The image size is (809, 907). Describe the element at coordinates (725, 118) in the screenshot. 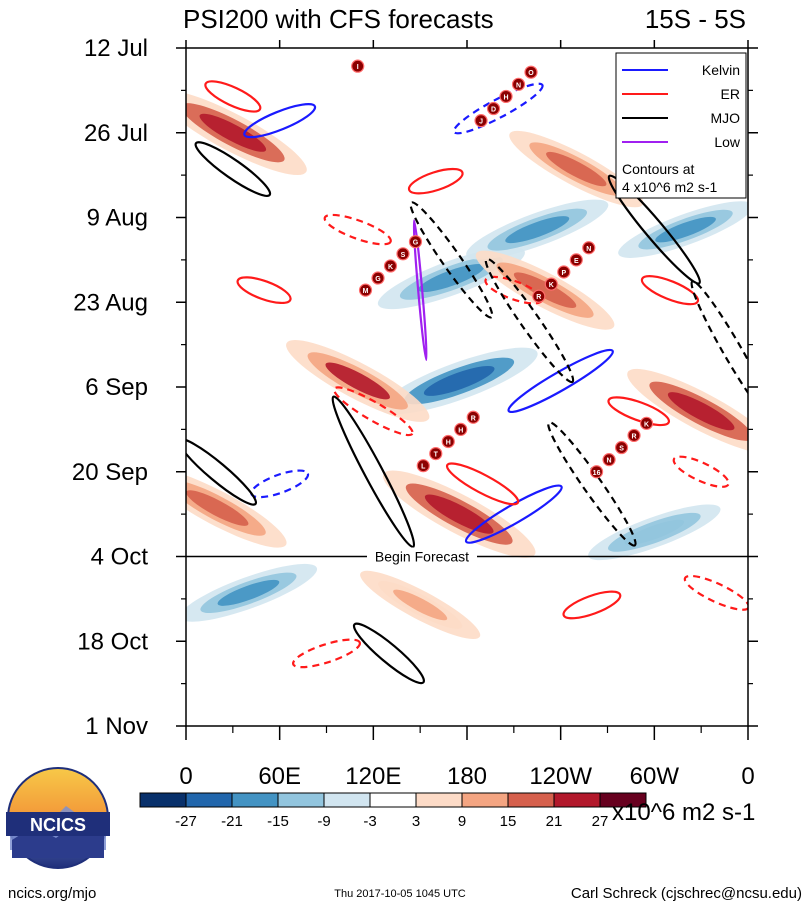

I see `legend-label-mjo: MJO` at that location.